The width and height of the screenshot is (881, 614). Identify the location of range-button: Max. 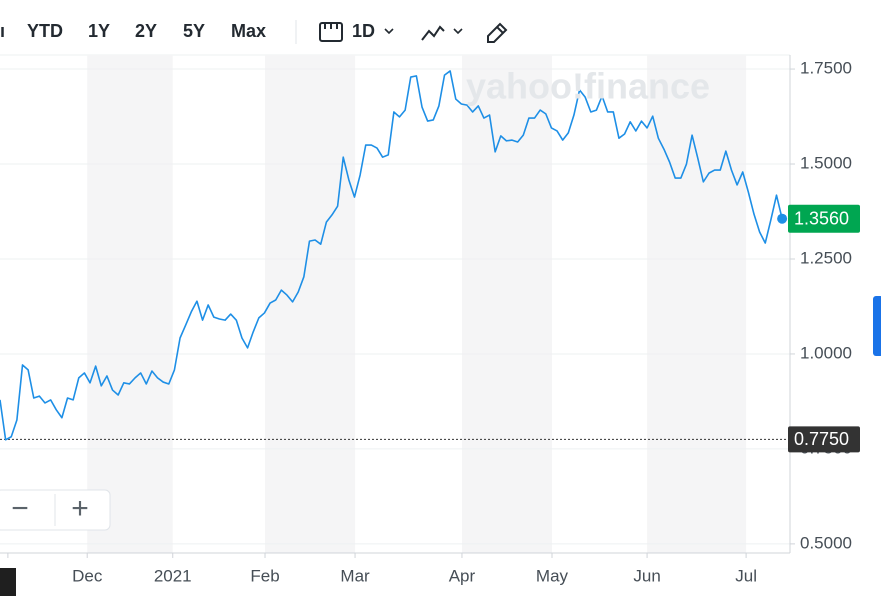
(248, 31).